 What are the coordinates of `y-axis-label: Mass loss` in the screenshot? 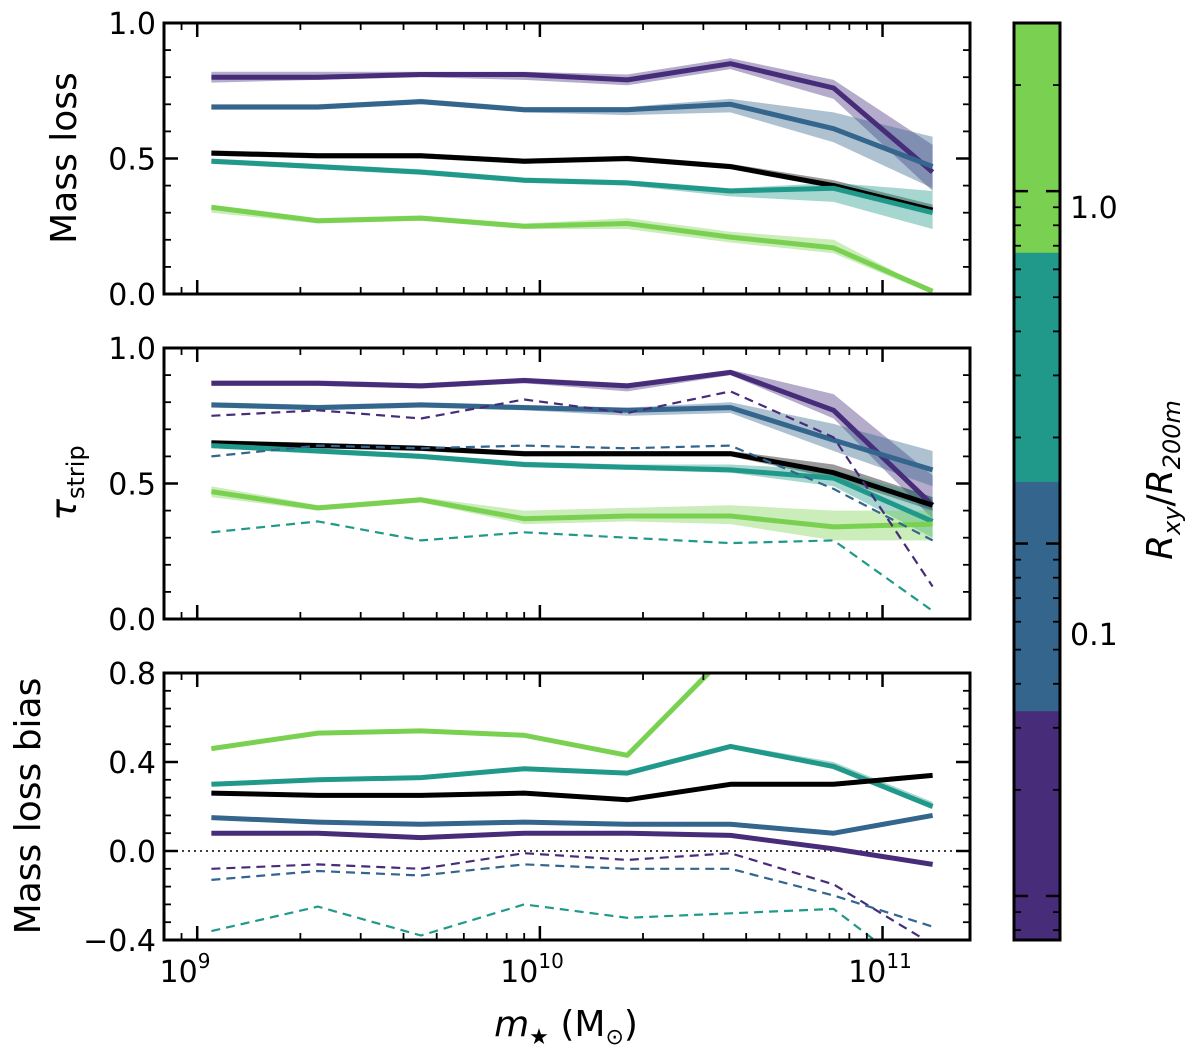 It's located at (64, 158).